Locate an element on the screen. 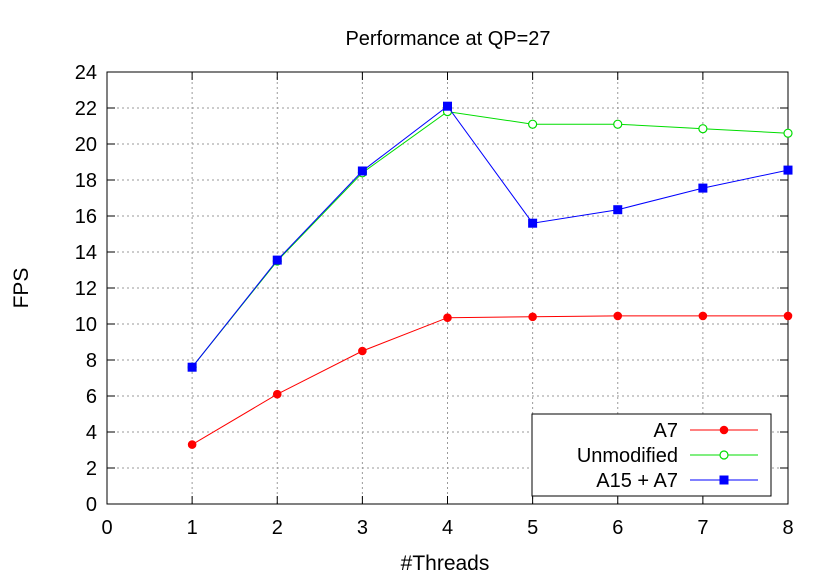 This screenshot has width=830, height=581. y-tick-label: 6 is located at coordinates (91, 397).